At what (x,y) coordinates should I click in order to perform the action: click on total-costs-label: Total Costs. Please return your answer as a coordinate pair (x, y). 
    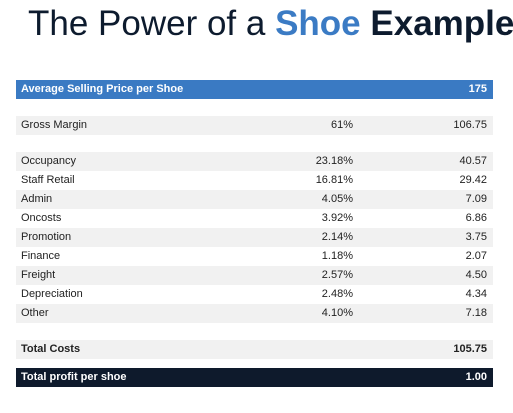
    Looking at the image, I should click on (51, 349).